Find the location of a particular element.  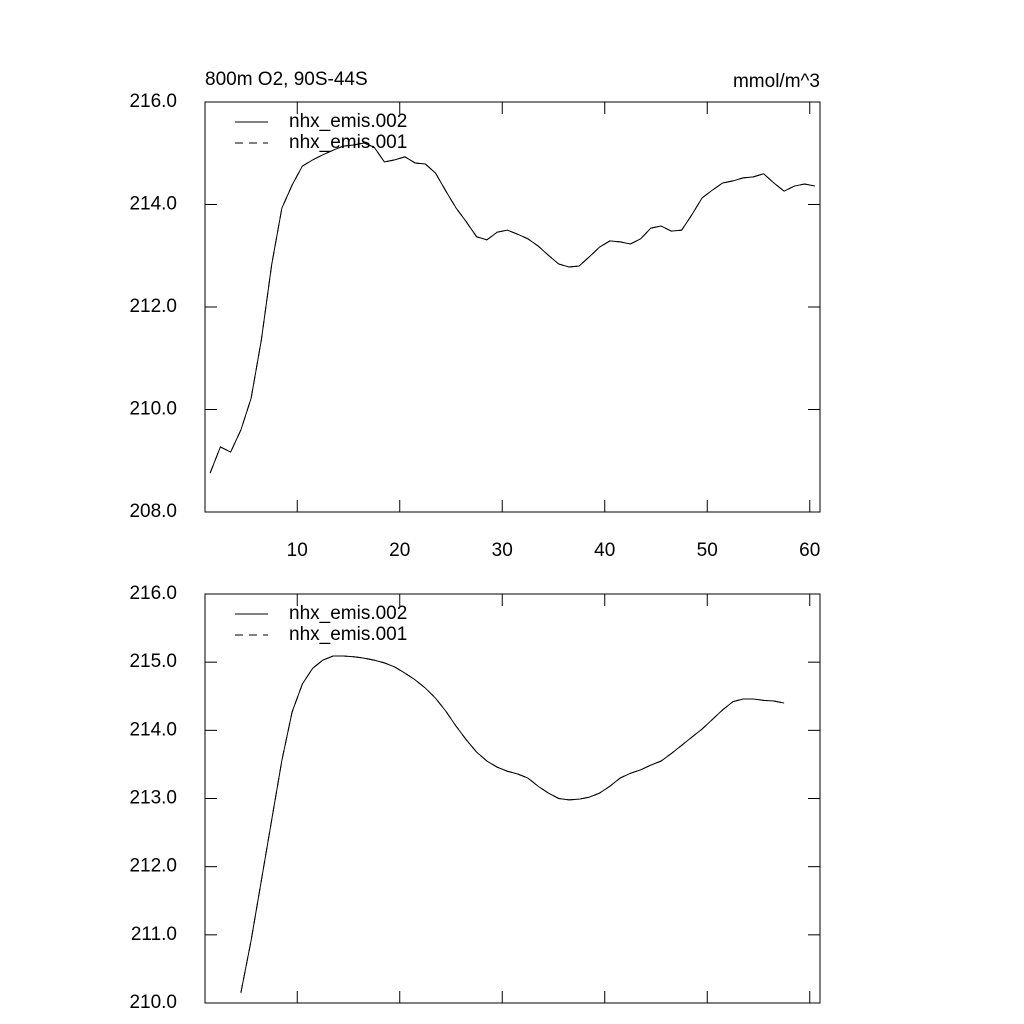

x-tick-label: 50 is located at coordinates (707, 550).